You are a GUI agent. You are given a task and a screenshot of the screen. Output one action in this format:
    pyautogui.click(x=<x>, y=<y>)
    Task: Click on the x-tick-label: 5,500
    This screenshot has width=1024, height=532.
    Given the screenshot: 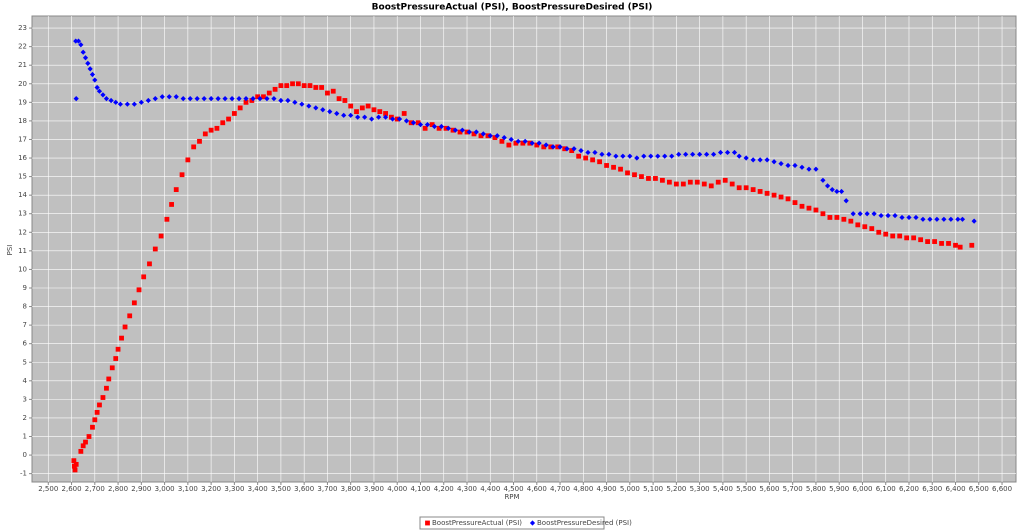 What is the action you would take?
    pyautogui.click(x=746, y=489)
    